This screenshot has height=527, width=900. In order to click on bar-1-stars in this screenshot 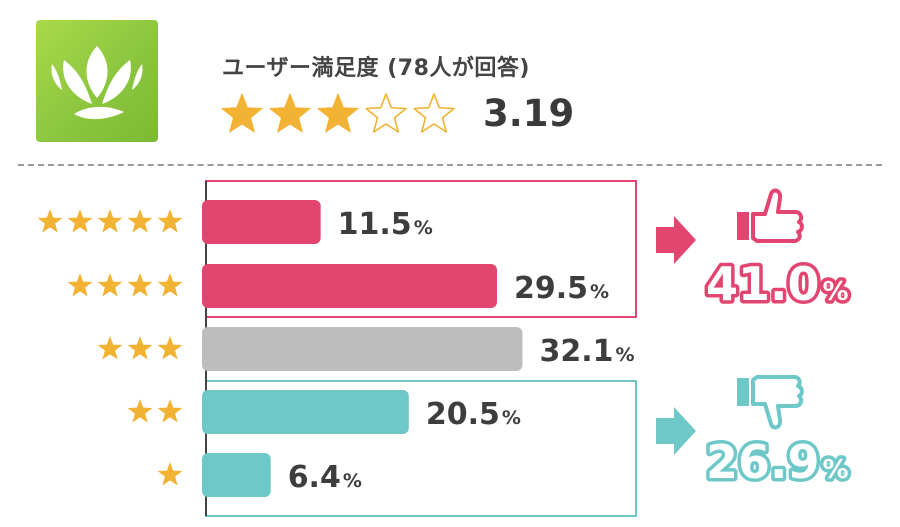, I will do `click(236, 475)`.